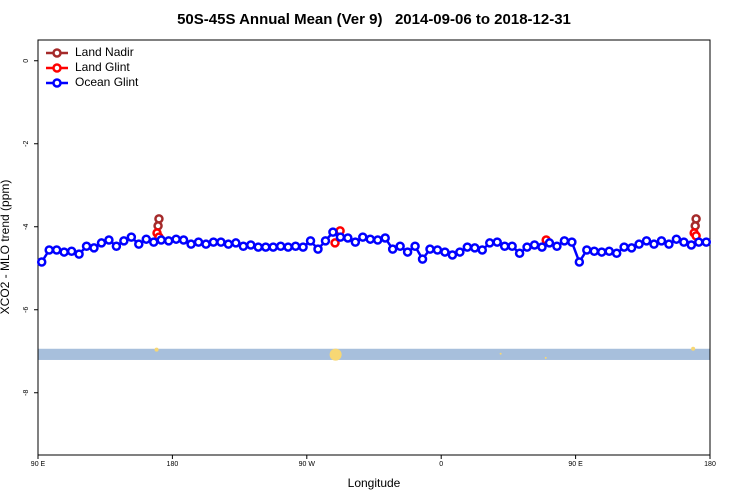  What do you see at coordinates (104, 52) in the screenshot?
I see `legend-label: Land Nadir` at bounding box center [104, 52].